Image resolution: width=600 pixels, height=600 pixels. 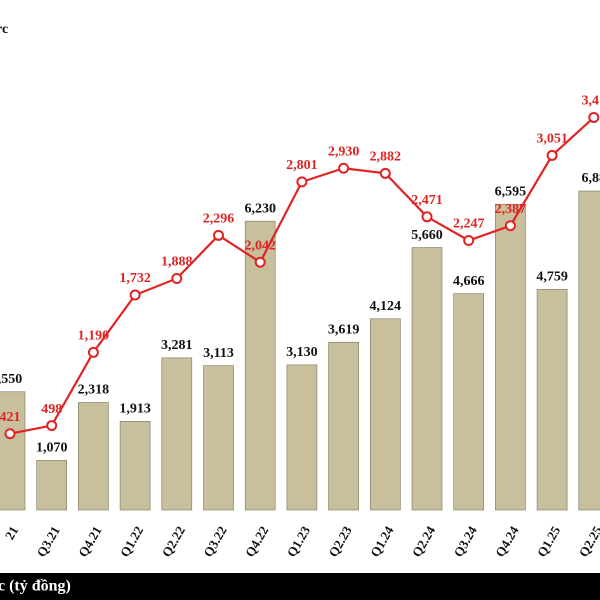 I want to click on footer-label: c (tỷ đồng), so click(x=35, y=586).